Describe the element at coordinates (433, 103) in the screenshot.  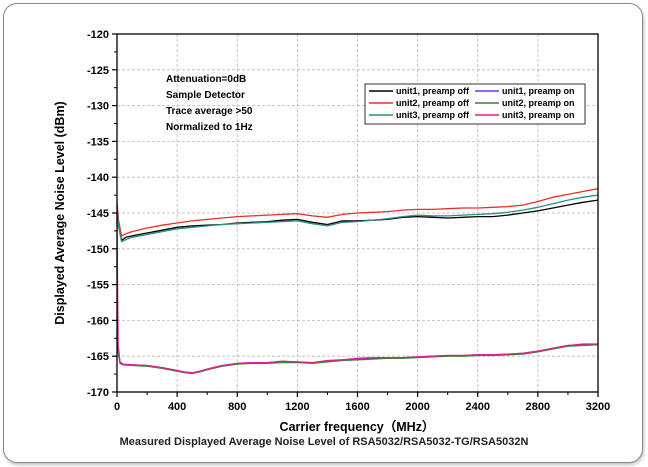
I see `legend-label: unit2, preamp off` at that location.